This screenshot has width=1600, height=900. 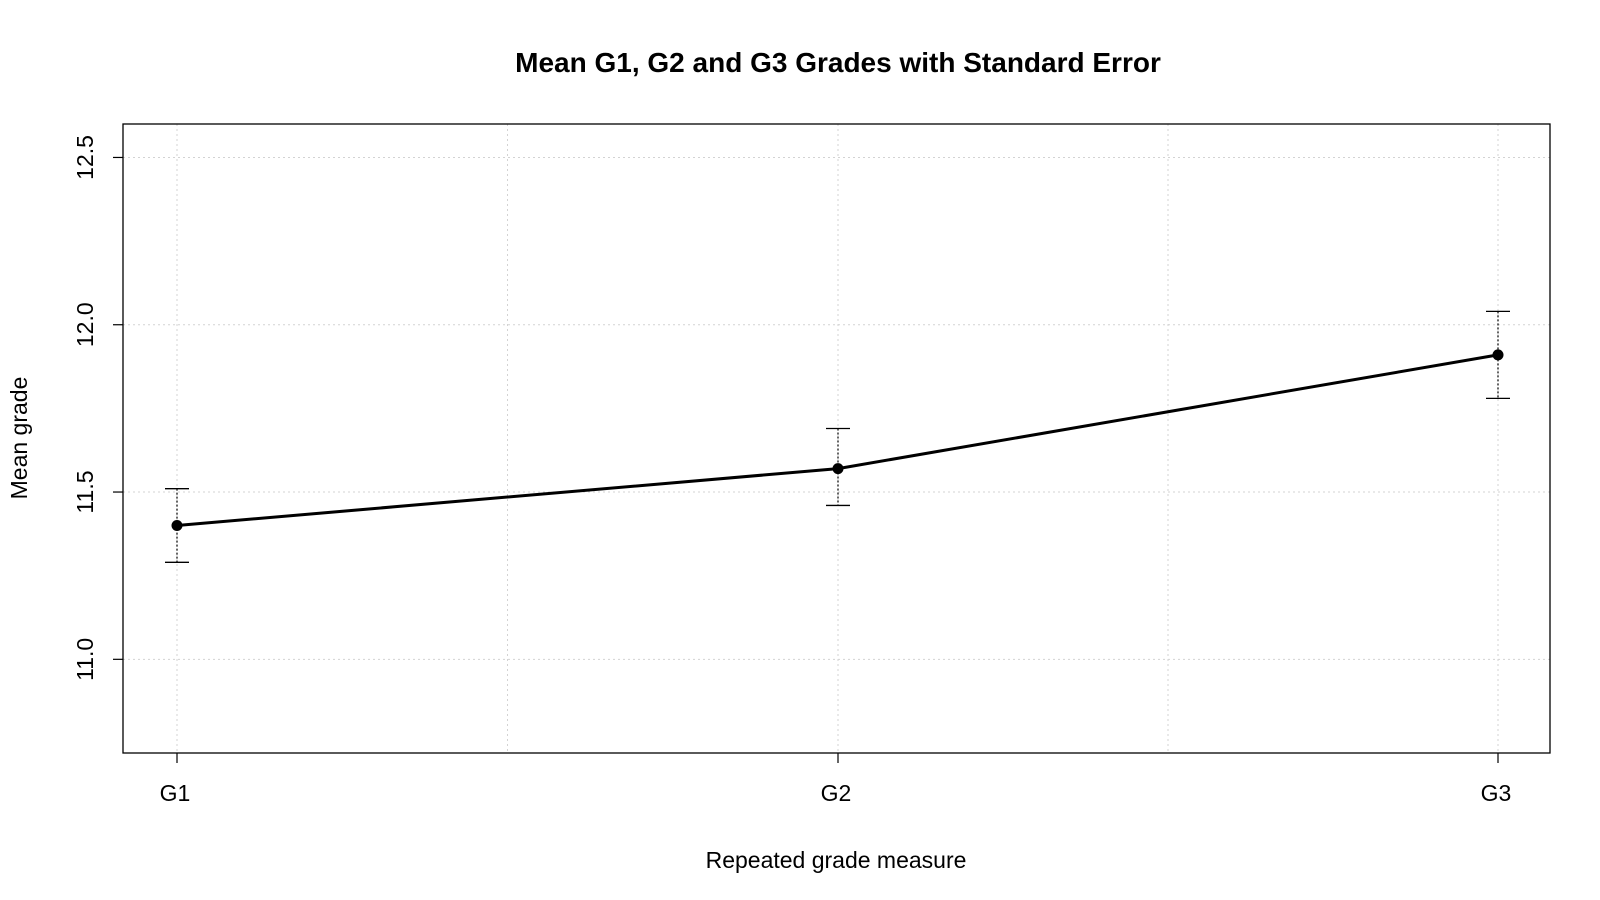 I want to click on x-tick-label: G3, so click(x=1496, y=793).